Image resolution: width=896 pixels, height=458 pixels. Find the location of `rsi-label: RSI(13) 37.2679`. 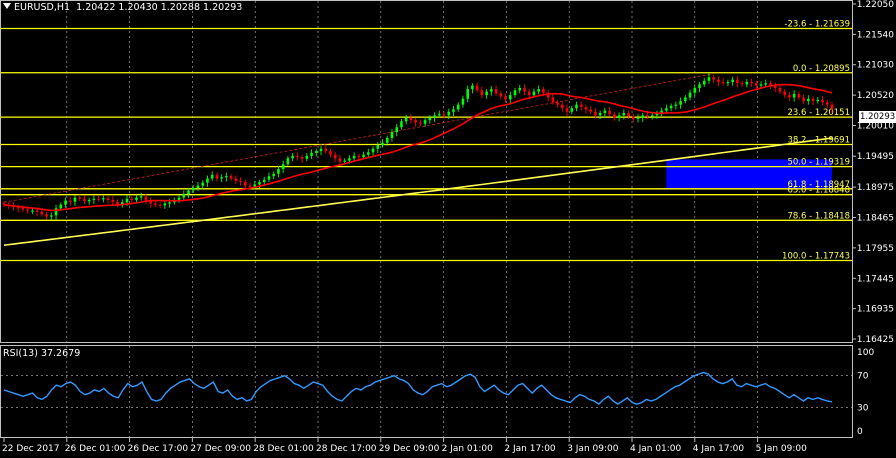

rsi-label: RSI(13) 37.2679 is located at coordinates (42, 353).